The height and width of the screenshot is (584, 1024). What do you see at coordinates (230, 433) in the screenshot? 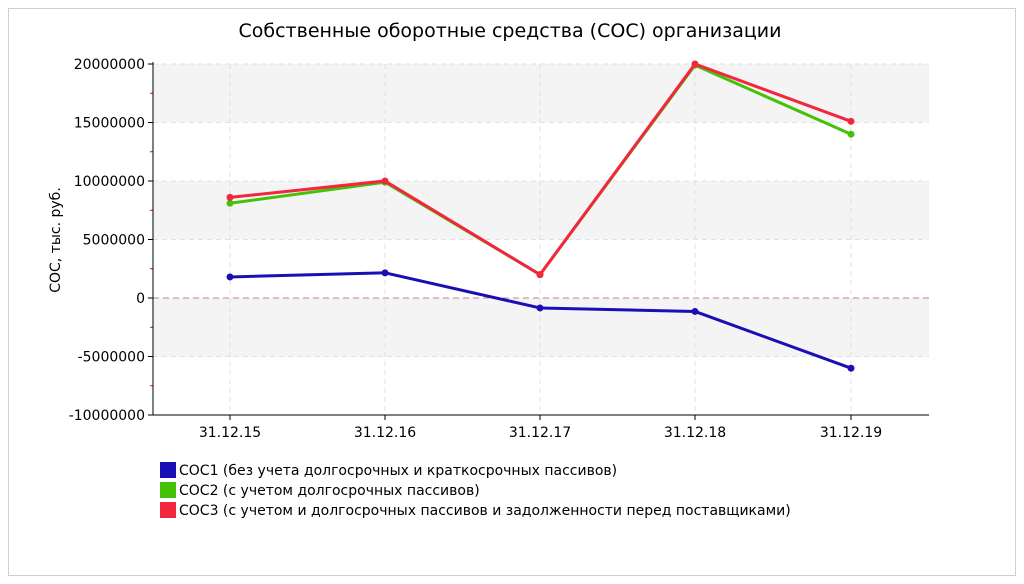
I see `x-tick-label: 31.12.15` at bounding box center [230, 433].